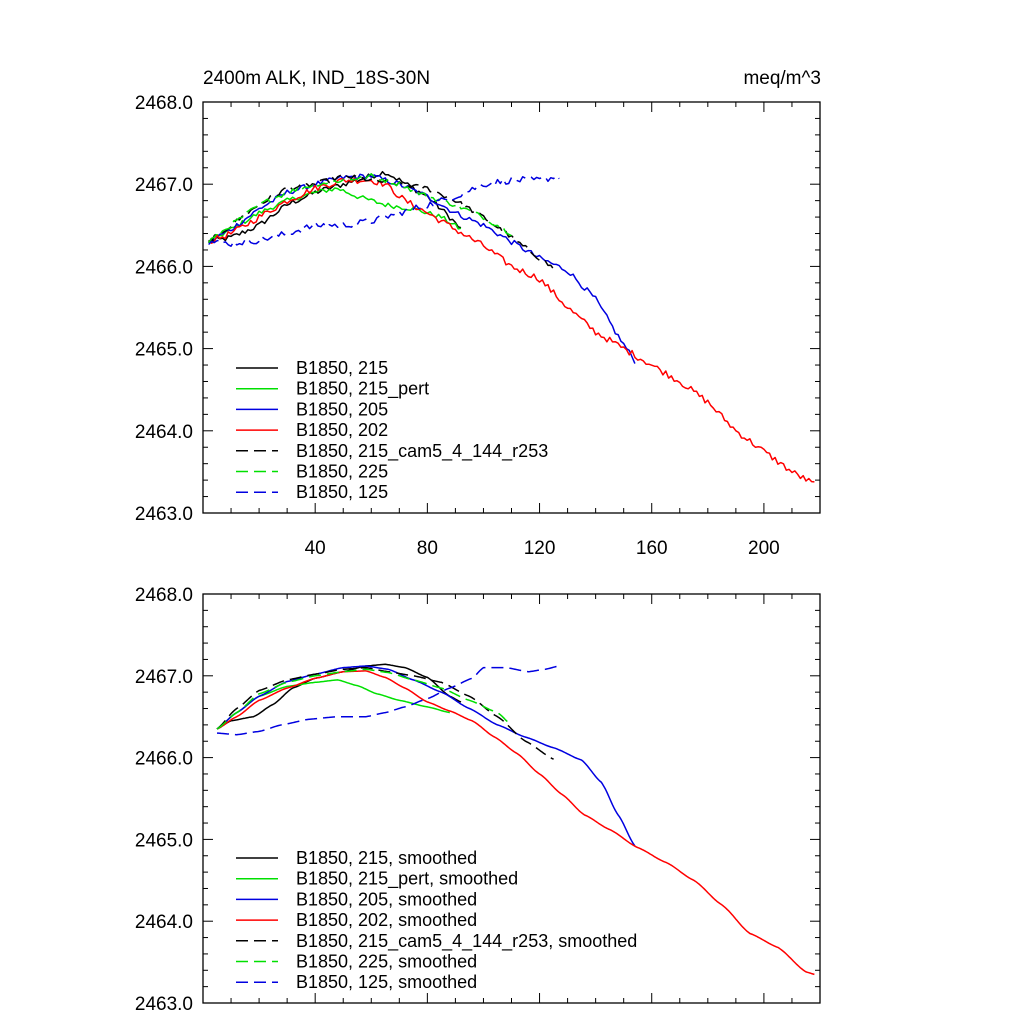 This screenshot has height=1024, width=1024. What do you see at coordinates (386, 920) in the screenshot?
I see `legend-label: B1850, 202, smoothed` at bounding box center [386, 920].